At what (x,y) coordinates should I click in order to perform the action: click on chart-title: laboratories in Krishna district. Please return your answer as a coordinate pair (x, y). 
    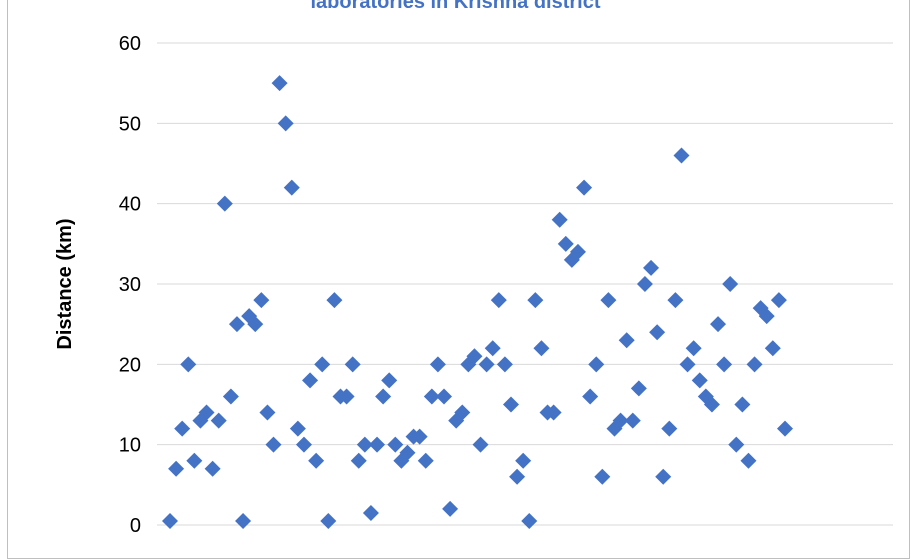
    Looking at the image, I should click on (455, 6).